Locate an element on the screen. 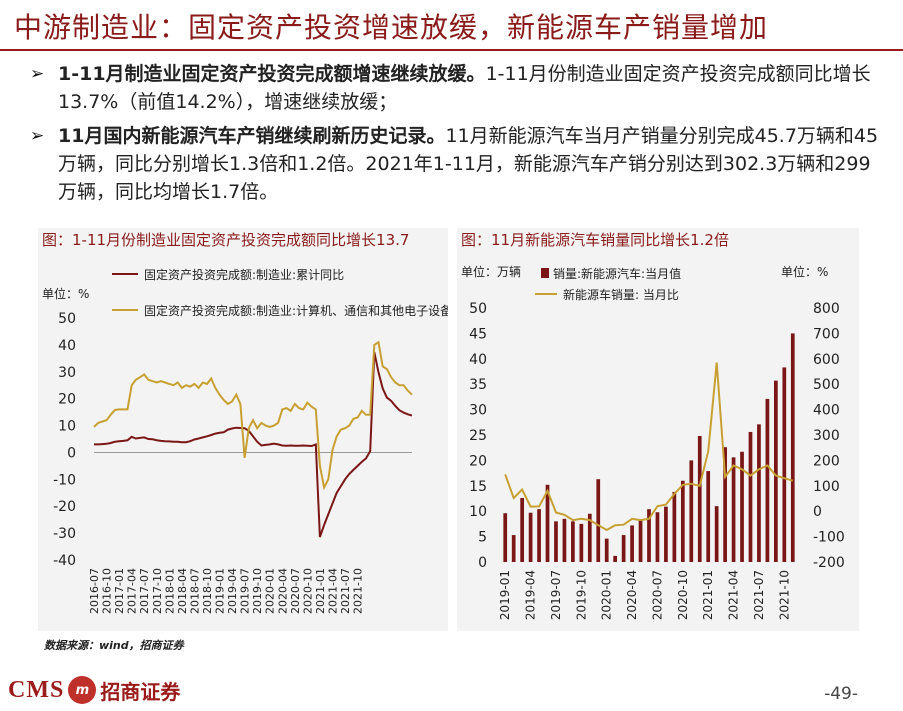 The width and height of the screenshot is (903, 711). x-tick-label: 2017-01 is located at coordinates (119, 591).